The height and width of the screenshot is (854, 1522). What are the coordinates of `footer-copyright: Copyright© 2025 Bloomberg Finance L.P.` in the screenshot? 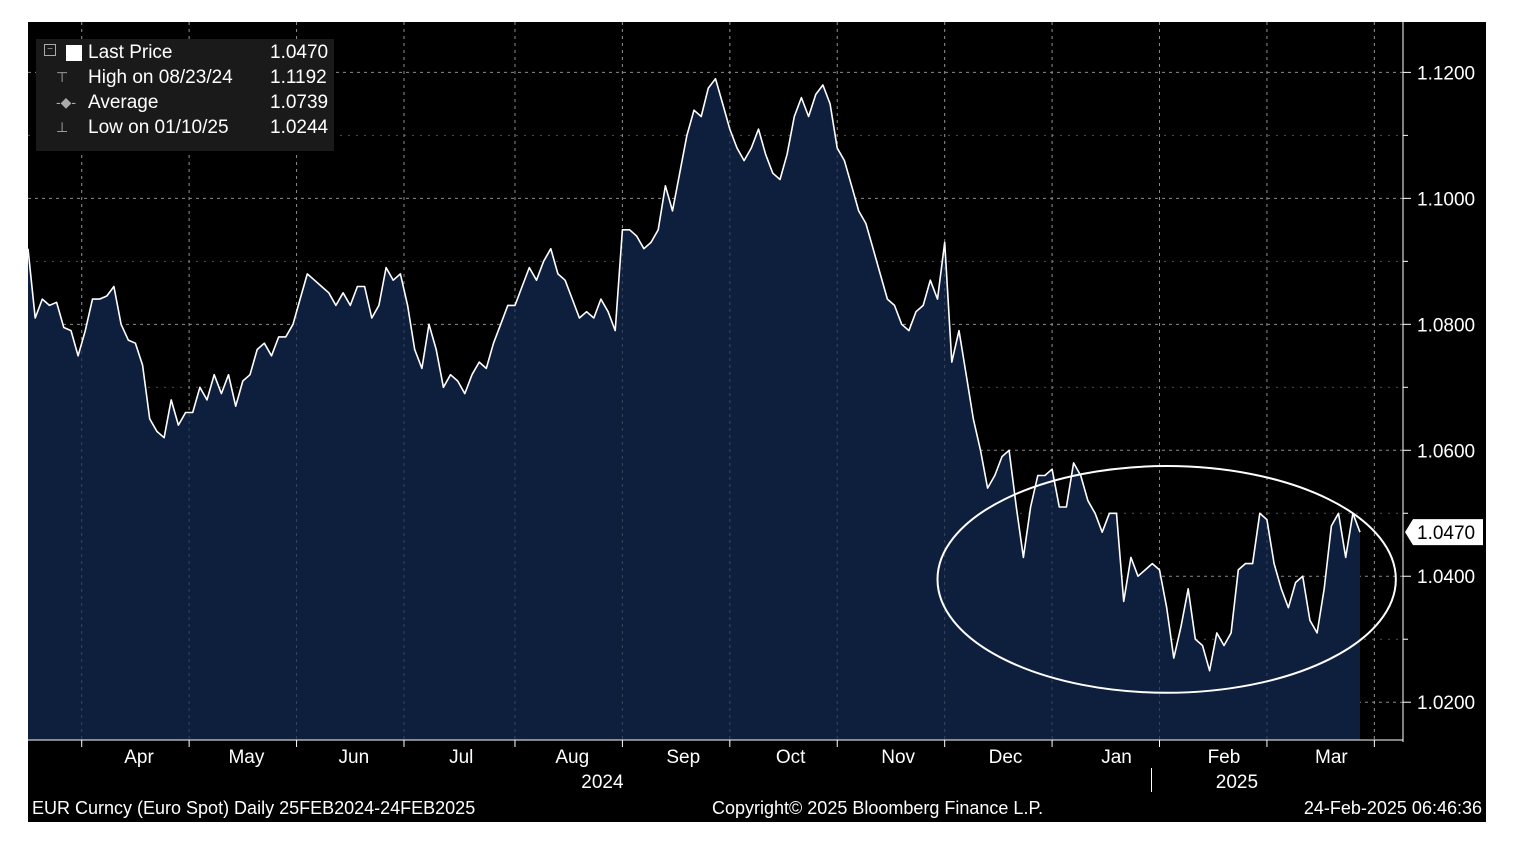 It's located at (878, 808).